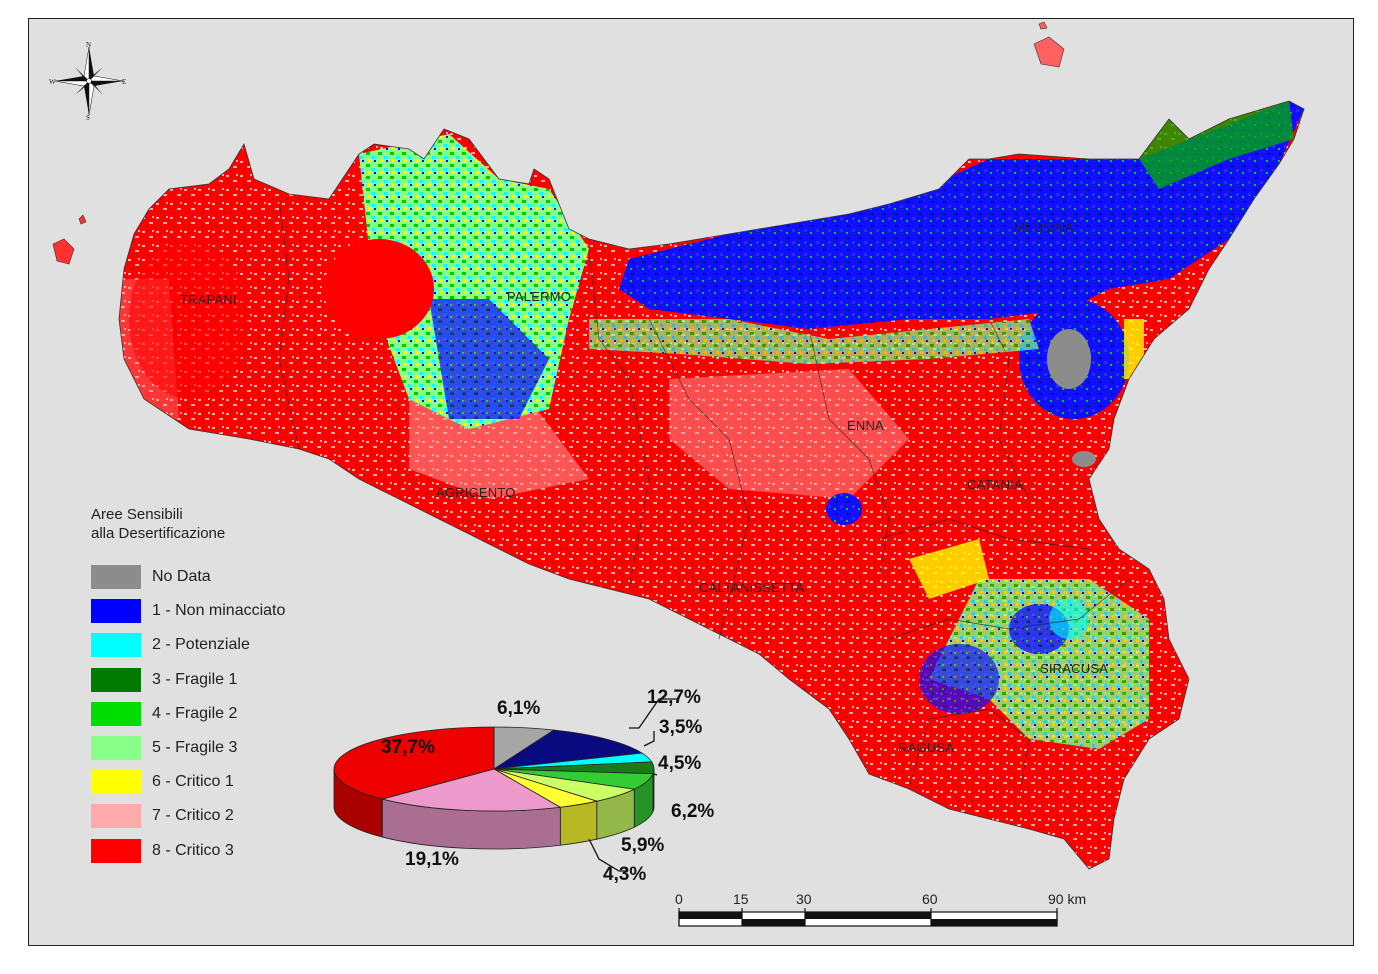 This screenshot has width=1378, height=974. I want to click on city-label-catania: CATANIA, so click(995, 484).